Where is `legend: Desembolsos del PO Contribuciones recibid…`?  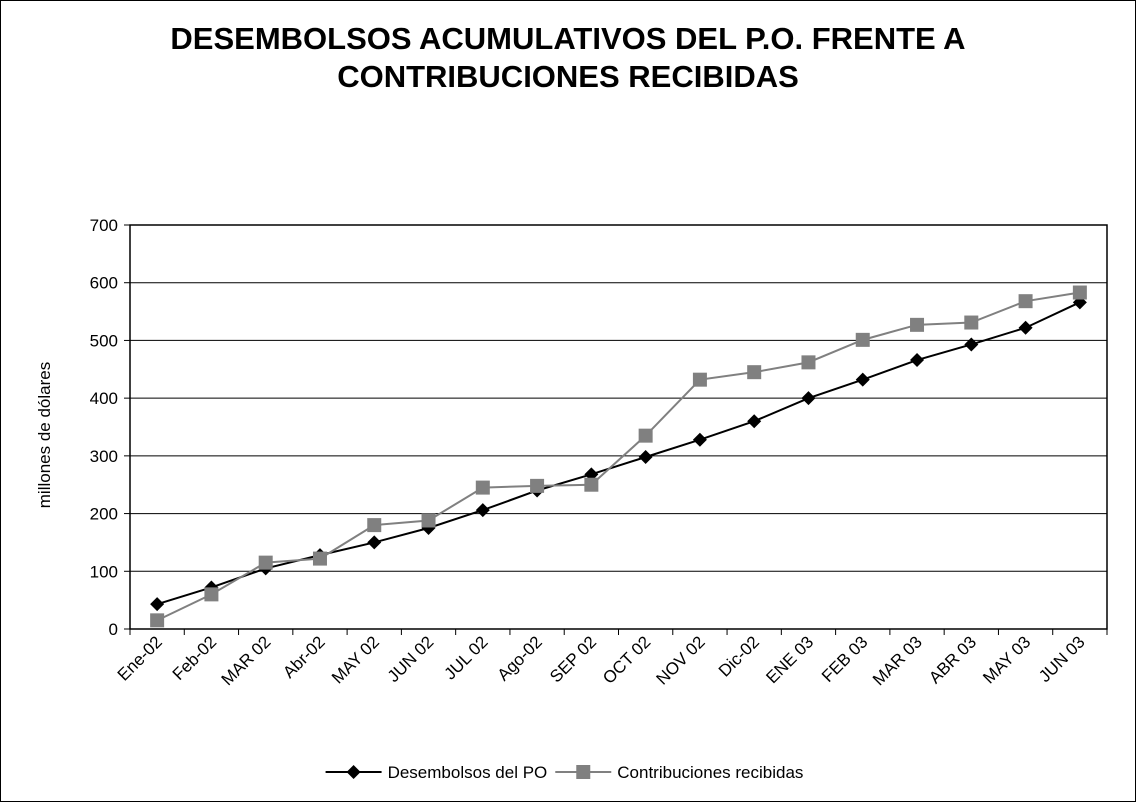
legend: Desembolsos del PO Contribuciones recibid… is located at coordinates (564, 772).